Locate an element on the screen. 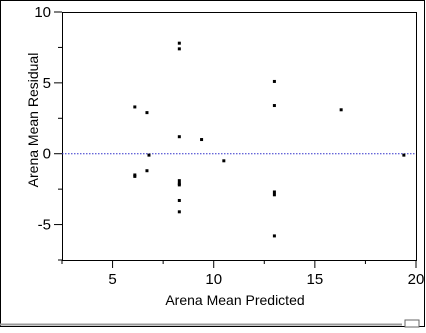  y-tick-label: 5 is located at coordinates (47, 83).